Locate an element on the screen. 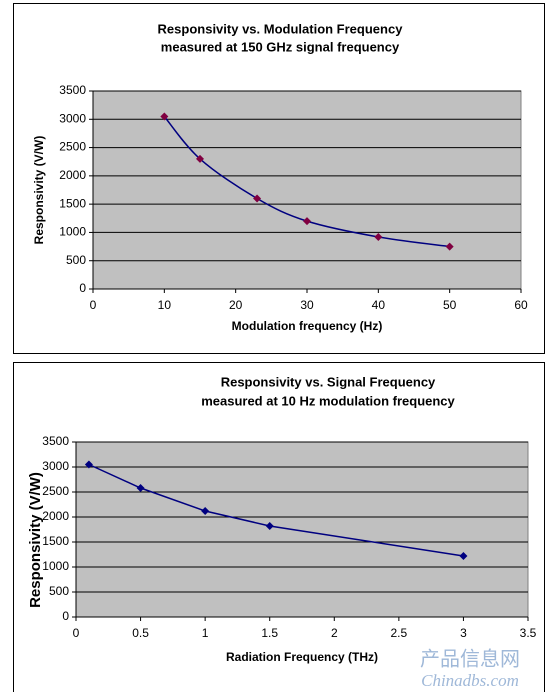  x-tick-label: 50 is located at coordinates (450, 305).